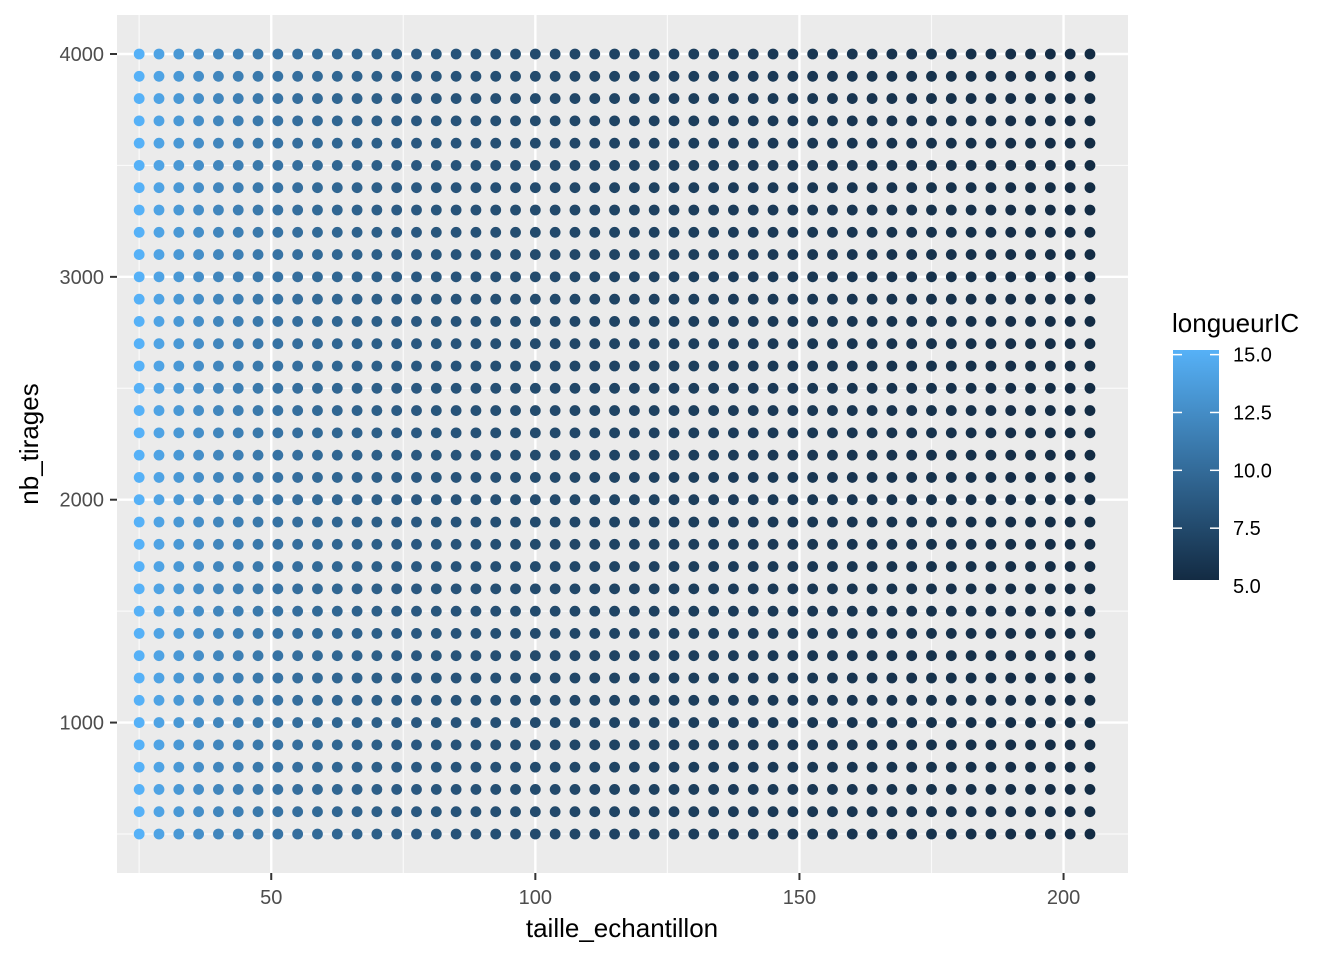 This screenshot has width=1344, height=960. I want to click on legend-ticks: 5.07.510.012.515.0, so click(1222, 471).